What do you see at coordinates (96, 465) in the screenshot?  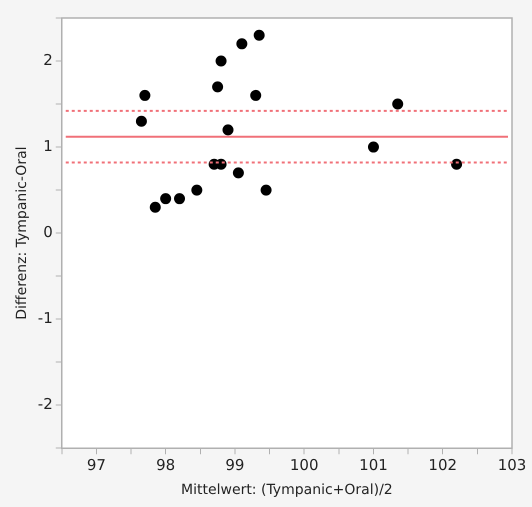 I see `x-tick-label: 97` at bounding box center [96, 465].